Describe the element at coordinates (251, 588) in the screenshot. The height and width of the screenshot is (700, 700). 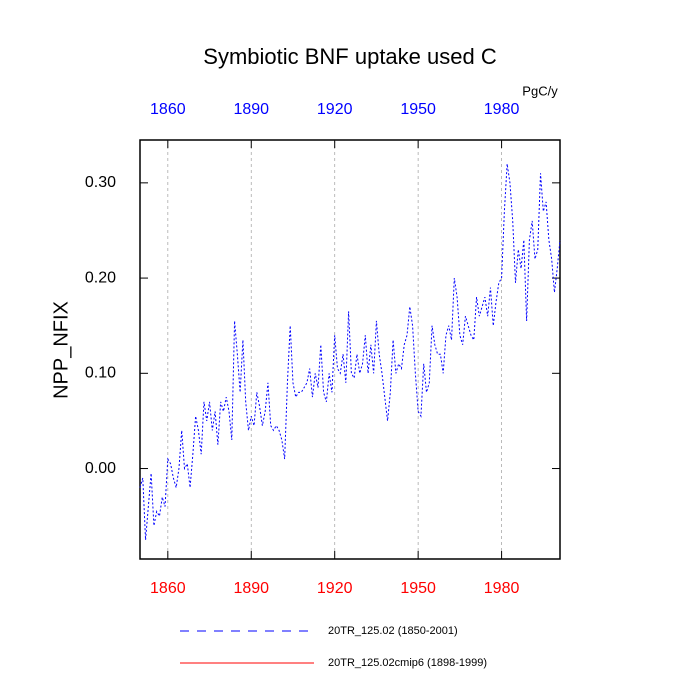
I see `x-tick-label: 1890` at that location.